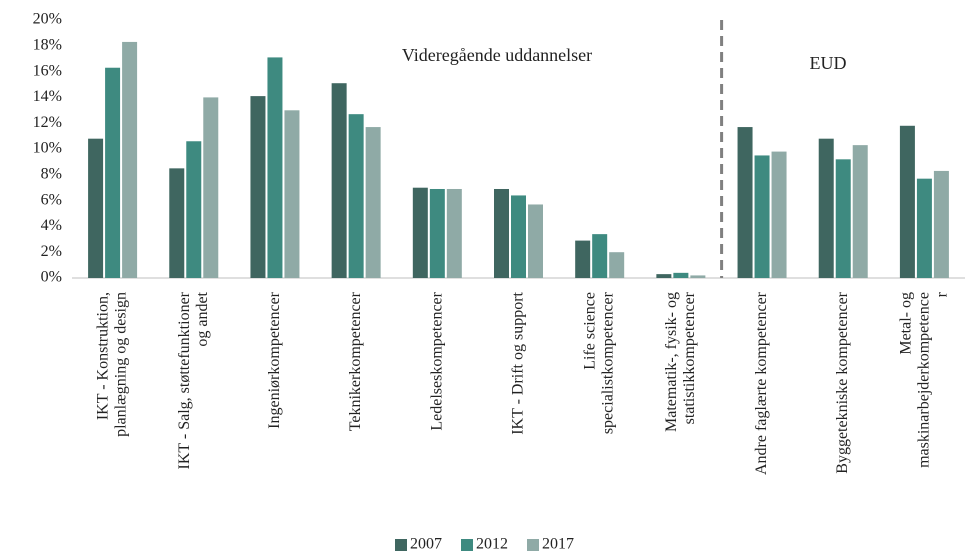 Image resolution: width=971 pixels, height=553 pixels. I want to click on y-tick-label: 6%, so click(51, 199).